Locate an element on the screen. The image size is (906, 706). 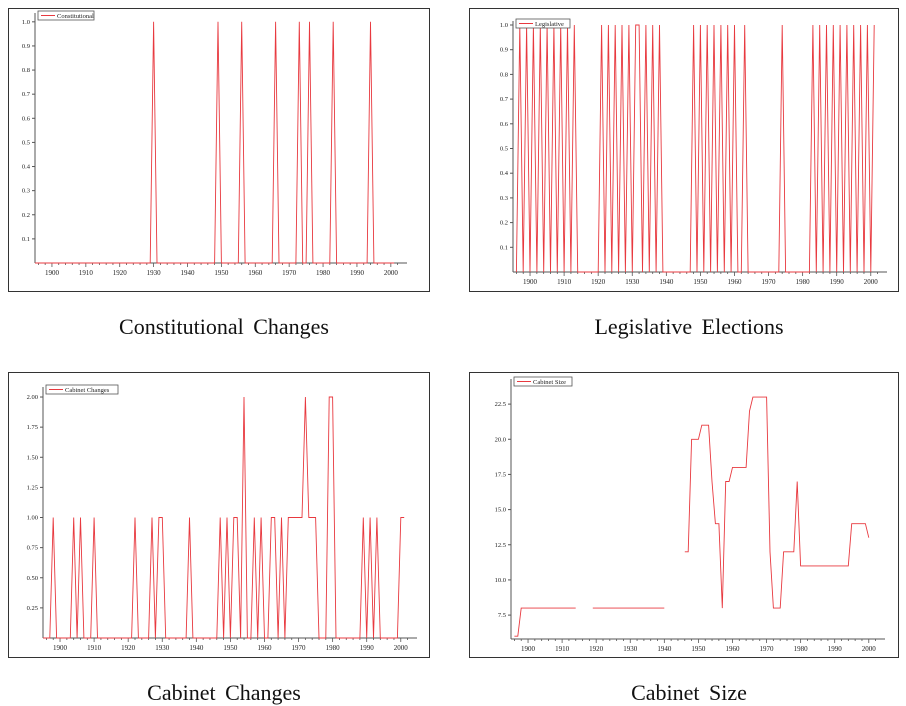
cabinet-changes-y-tick-label: 1.50 is located at coordinates (32, 457).